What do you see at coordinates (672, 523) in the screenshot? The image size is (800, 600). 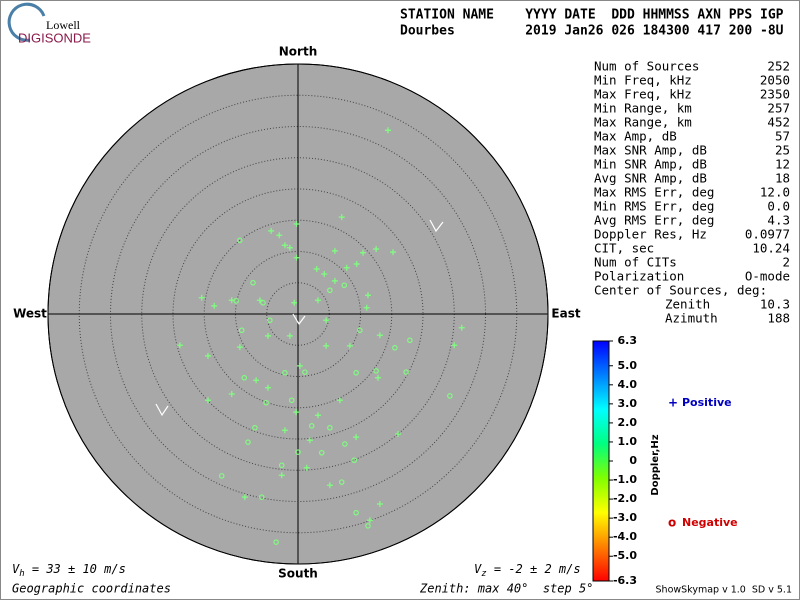 I see `legend-symbol: o` at bounding box center [672, 523].